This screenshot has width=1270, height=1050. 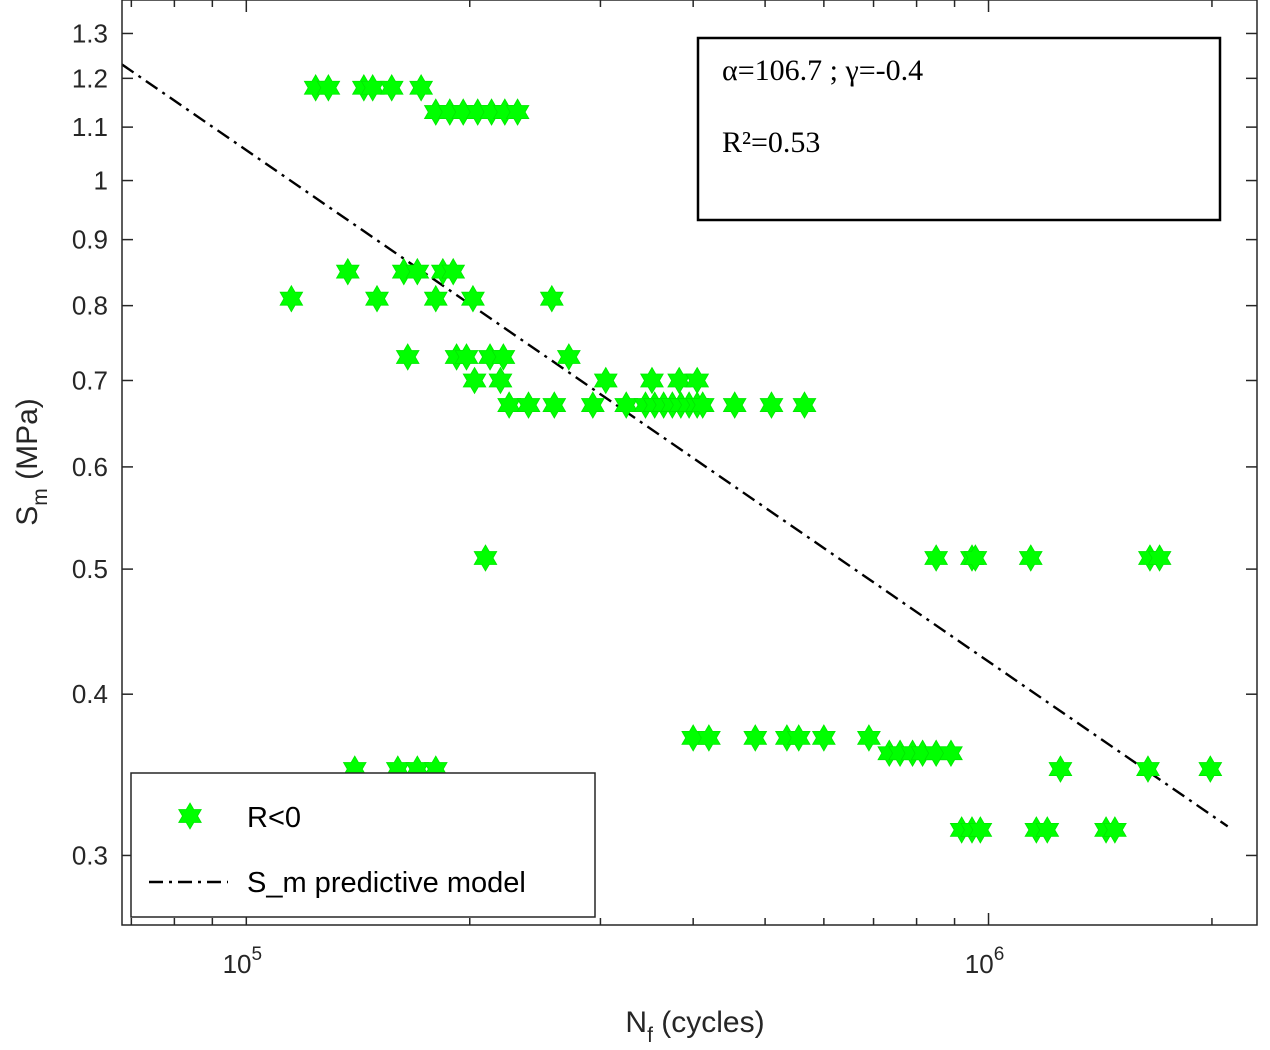 I want to click on legend-star-shape, so click(x=190, y=816).